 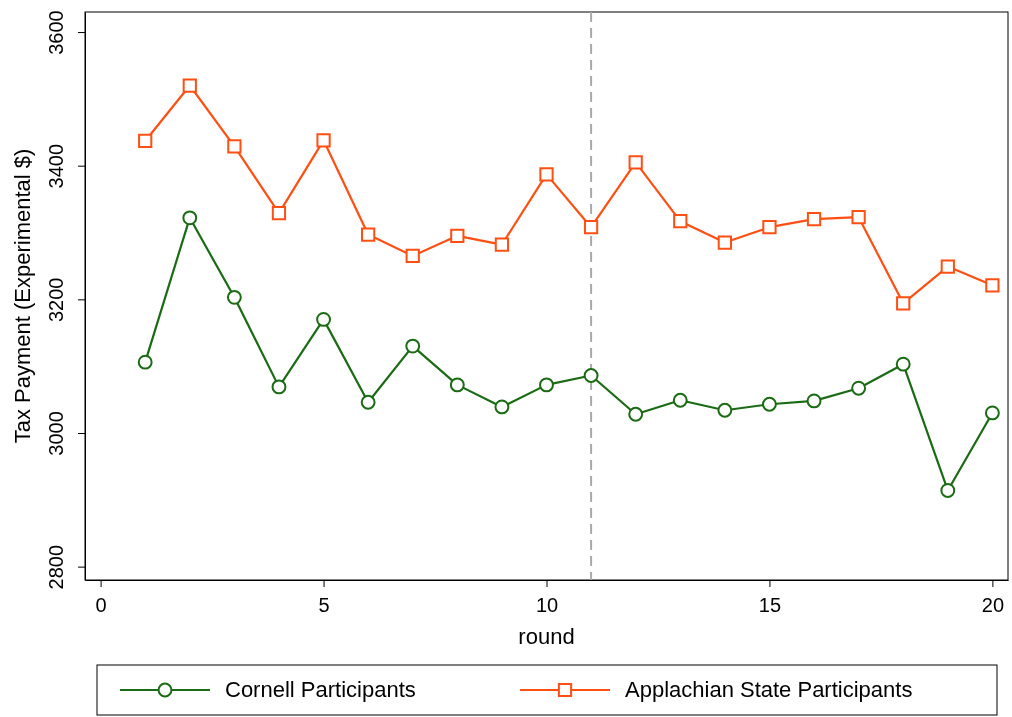 What do you see at coordinates (22, 296) in the screenshot?
I see `y-axis-title: Tax Payment (Experimental $)` at bounding box center [22, 296].